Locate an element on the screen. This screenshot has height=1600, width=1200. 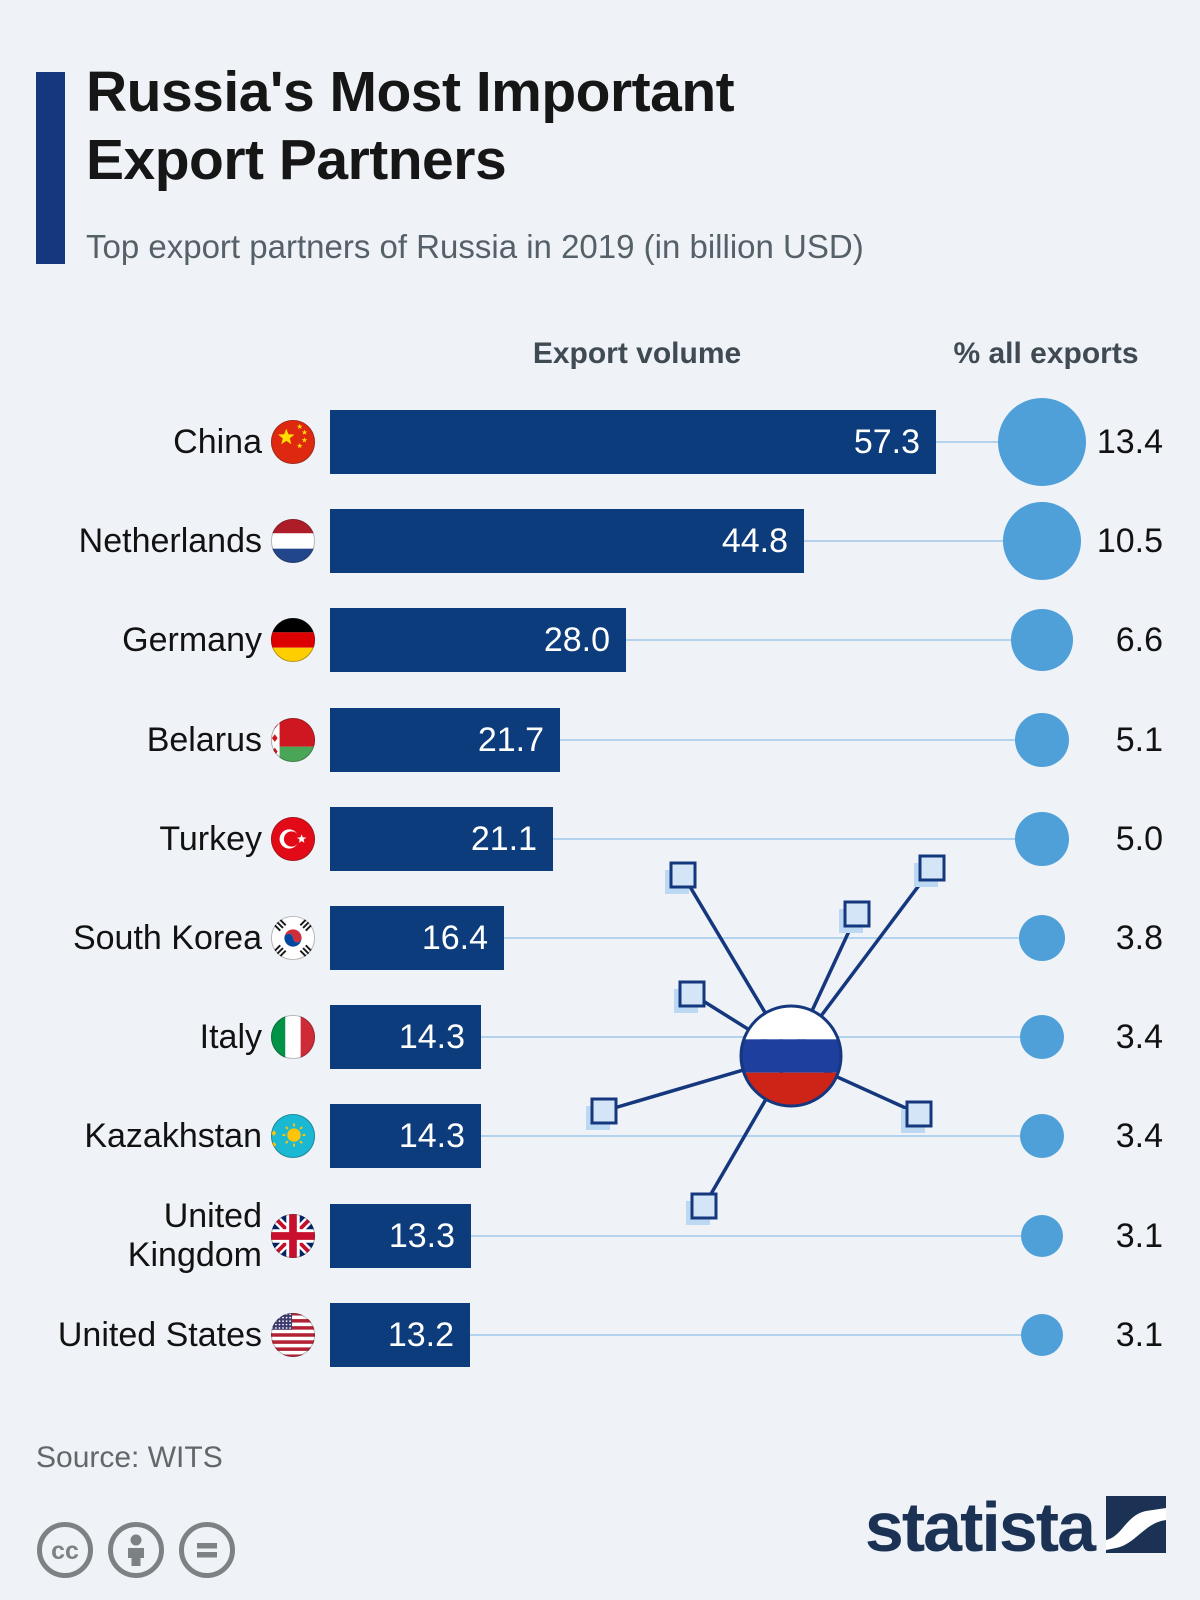
germany-flag-icon is located at coordinates (293, 640).